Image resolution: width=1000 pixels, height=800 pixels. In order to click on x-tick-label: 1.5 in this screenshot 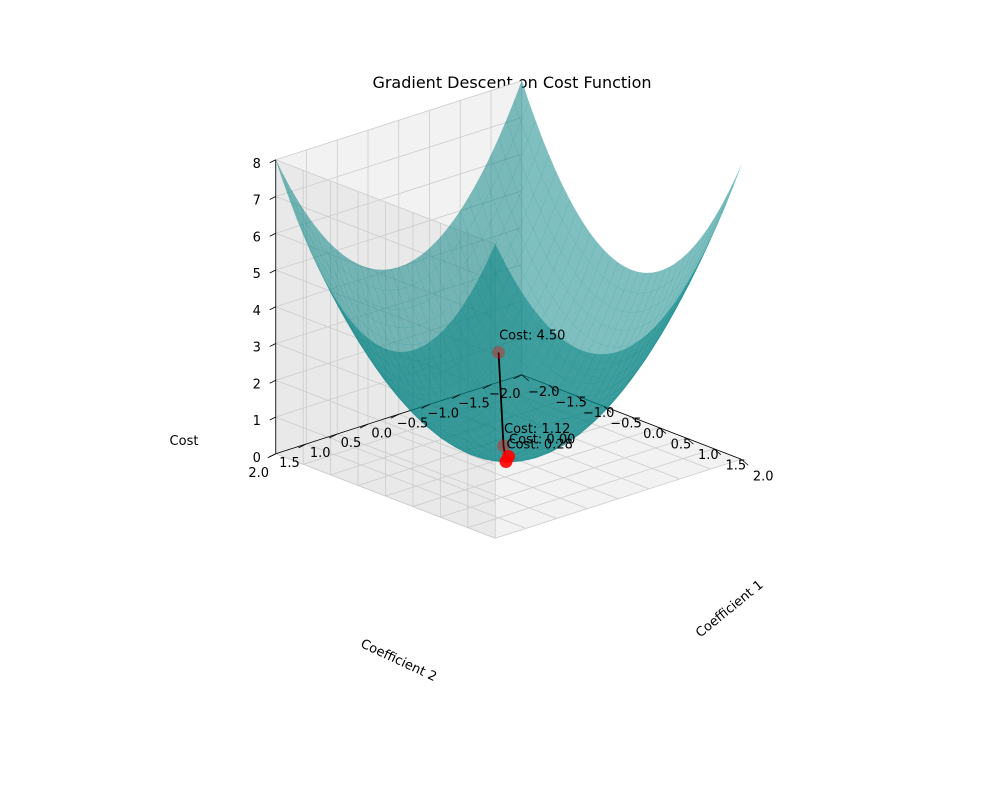, I will do `click(735, 466)`.